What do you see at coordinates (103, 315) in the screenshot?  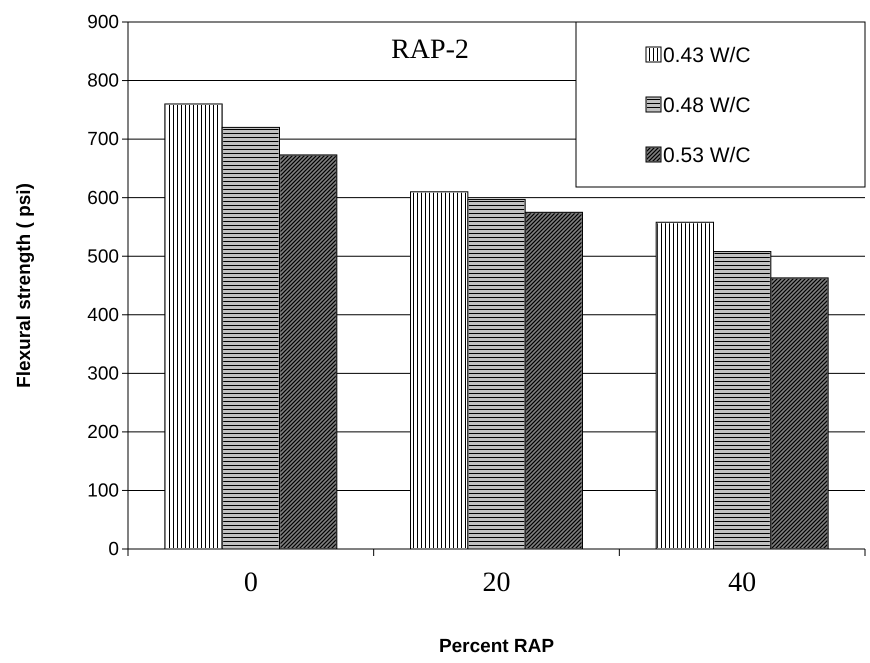 I see `y-tick-label: 400` at bounding box center [103, 315].